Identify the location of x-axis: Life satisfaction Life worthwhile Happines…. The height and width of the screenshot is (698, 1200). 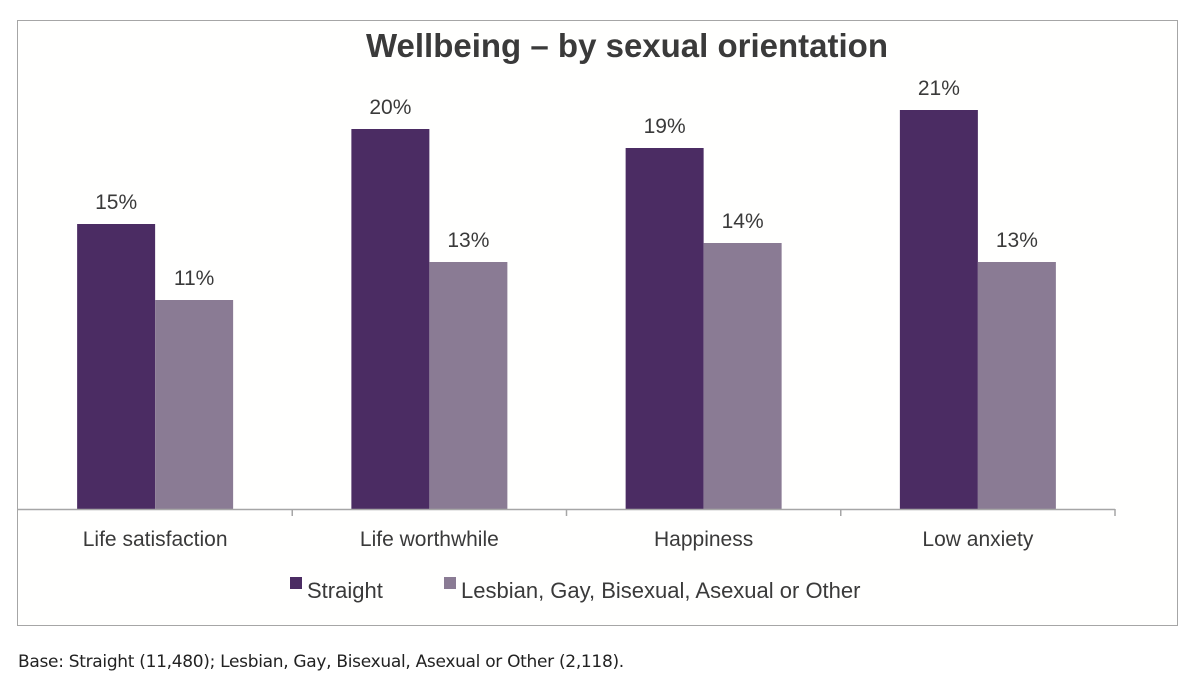
(567, 529).